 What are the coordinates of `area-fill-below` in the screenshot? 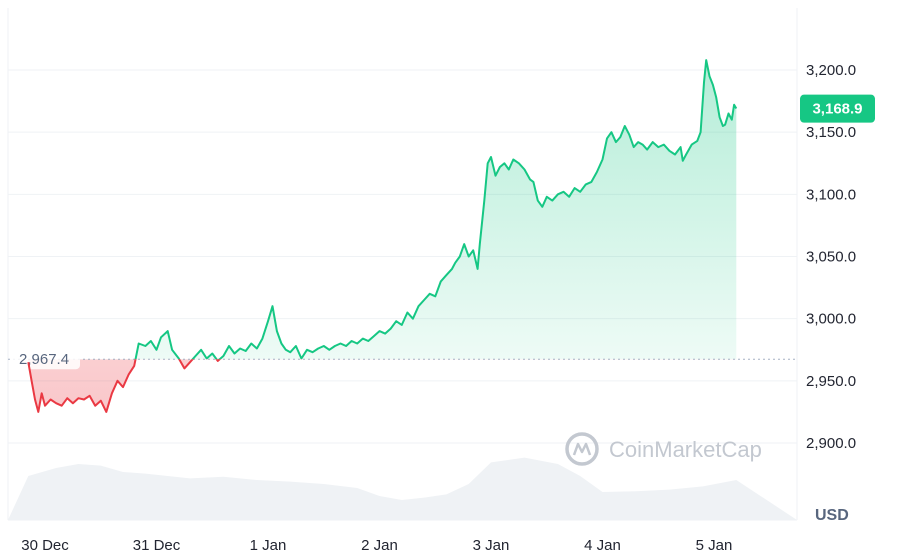 It's located at (382, 385).